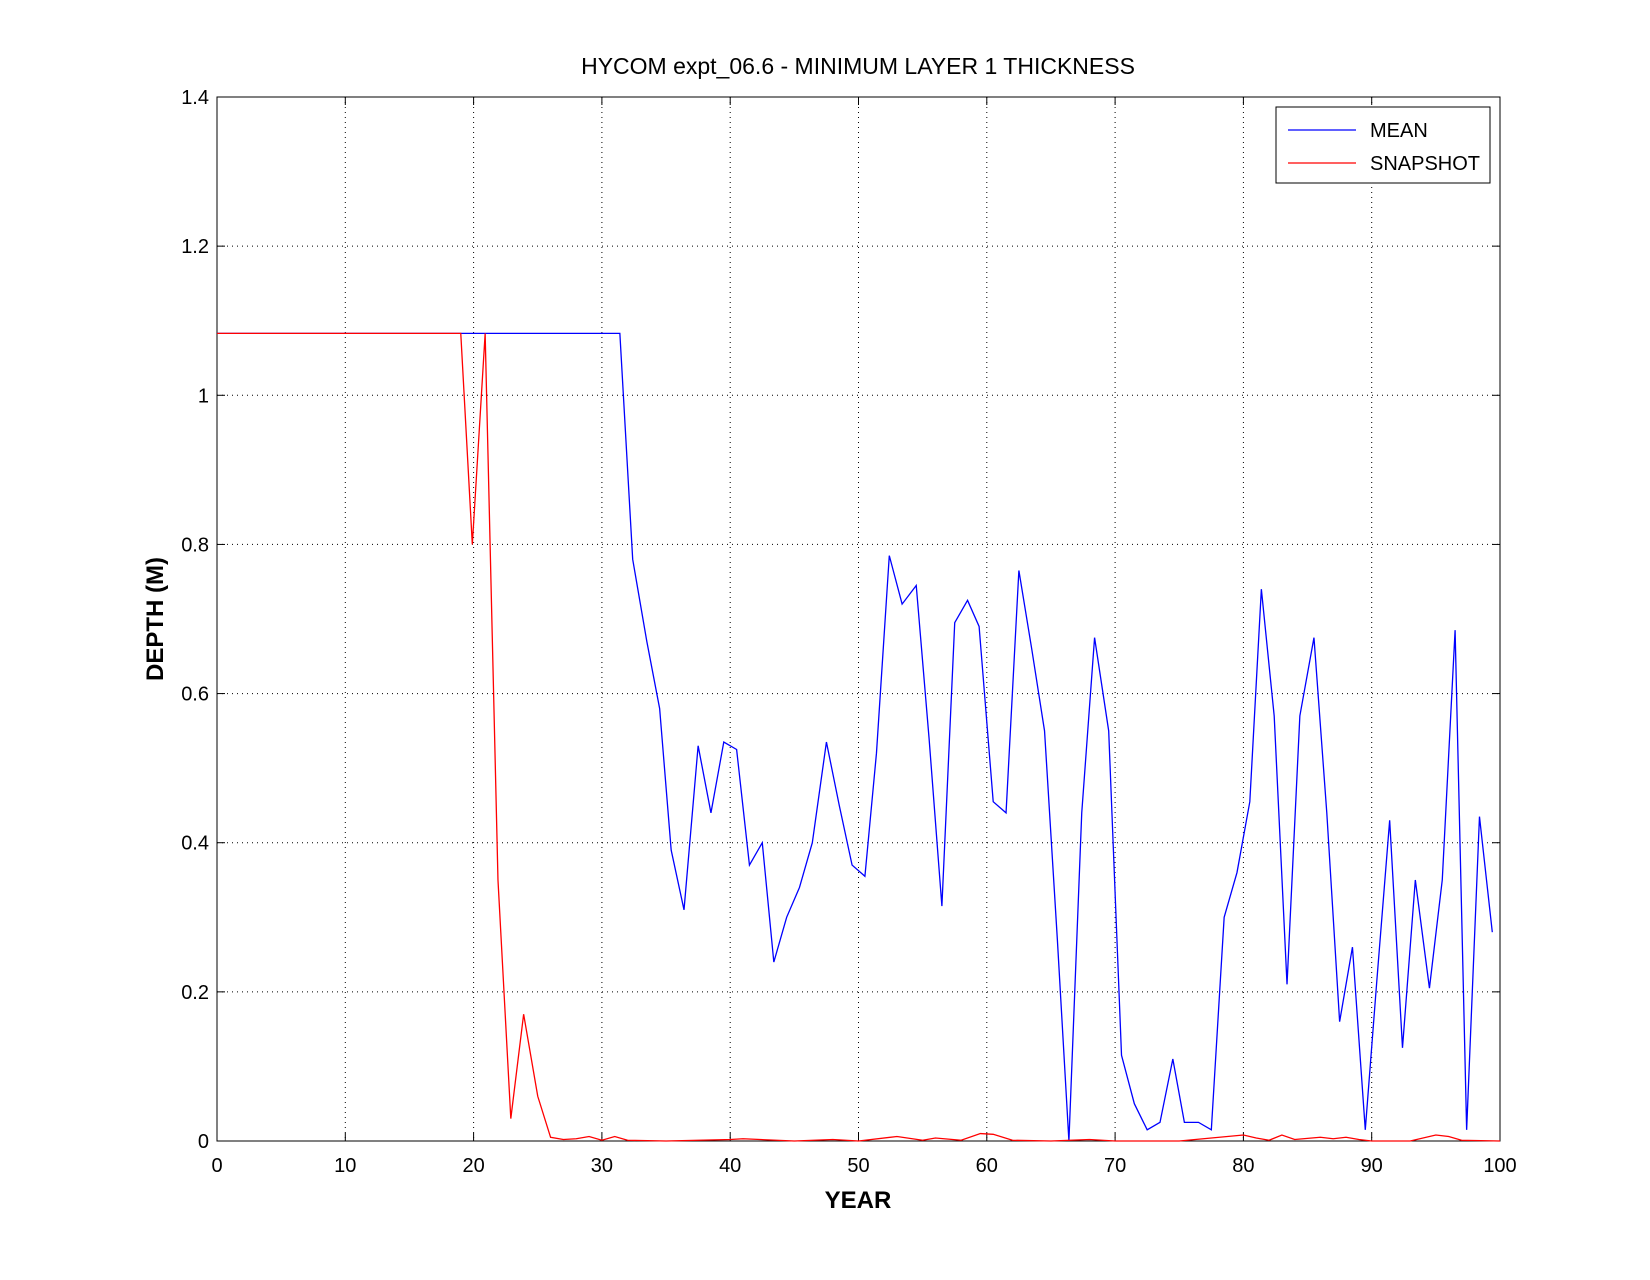  Describe the element at coordinates (203, 396) in the screenshot. I see `y-tick-label: 1` at that location.